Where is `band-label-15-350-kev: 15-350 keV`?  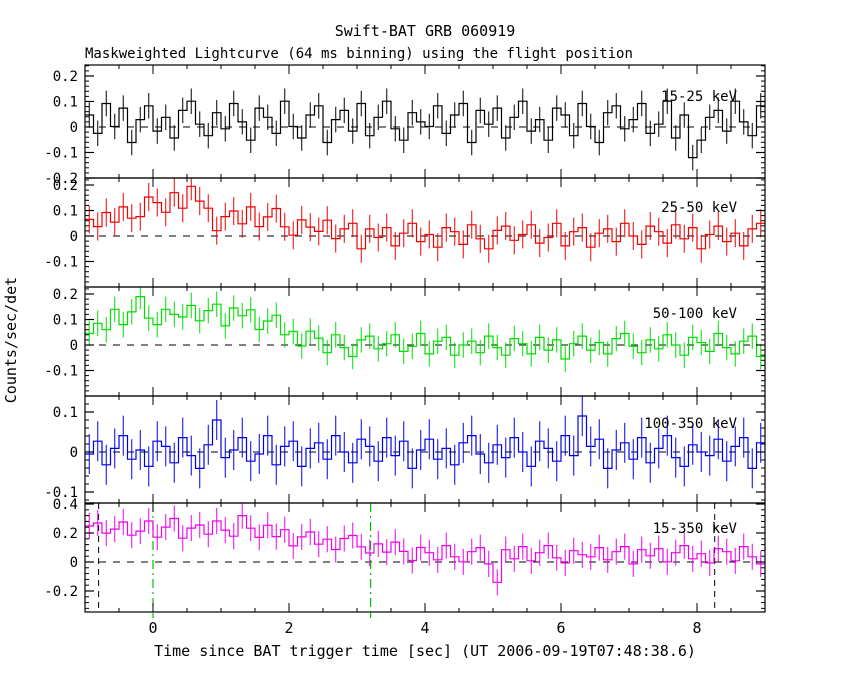
band-label-15-350-kev: 15-350 keV is located at coordinates (695, 529).